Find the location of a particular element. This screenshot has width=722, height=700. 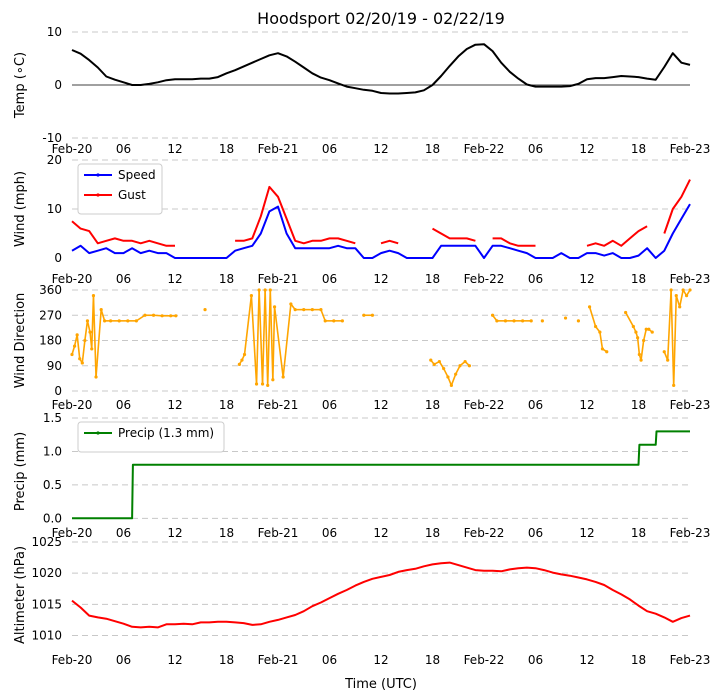

y-tick-label: 0.5 is located at coordinates (52, 485).